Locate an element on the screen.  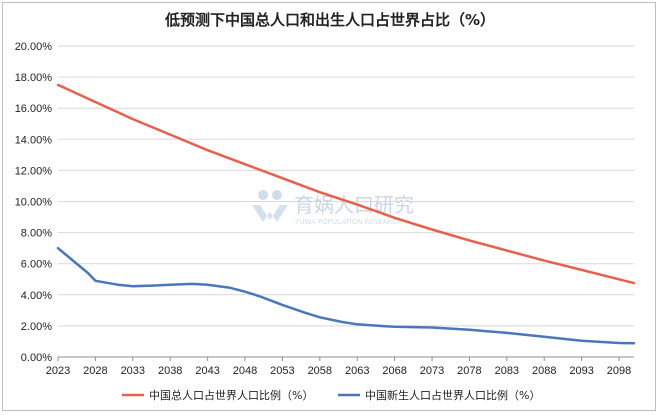
legend: 中国总人口占世界人口比例（%） 中国新生人口占世界人口比例（%） is located at coordinates (331, 395).